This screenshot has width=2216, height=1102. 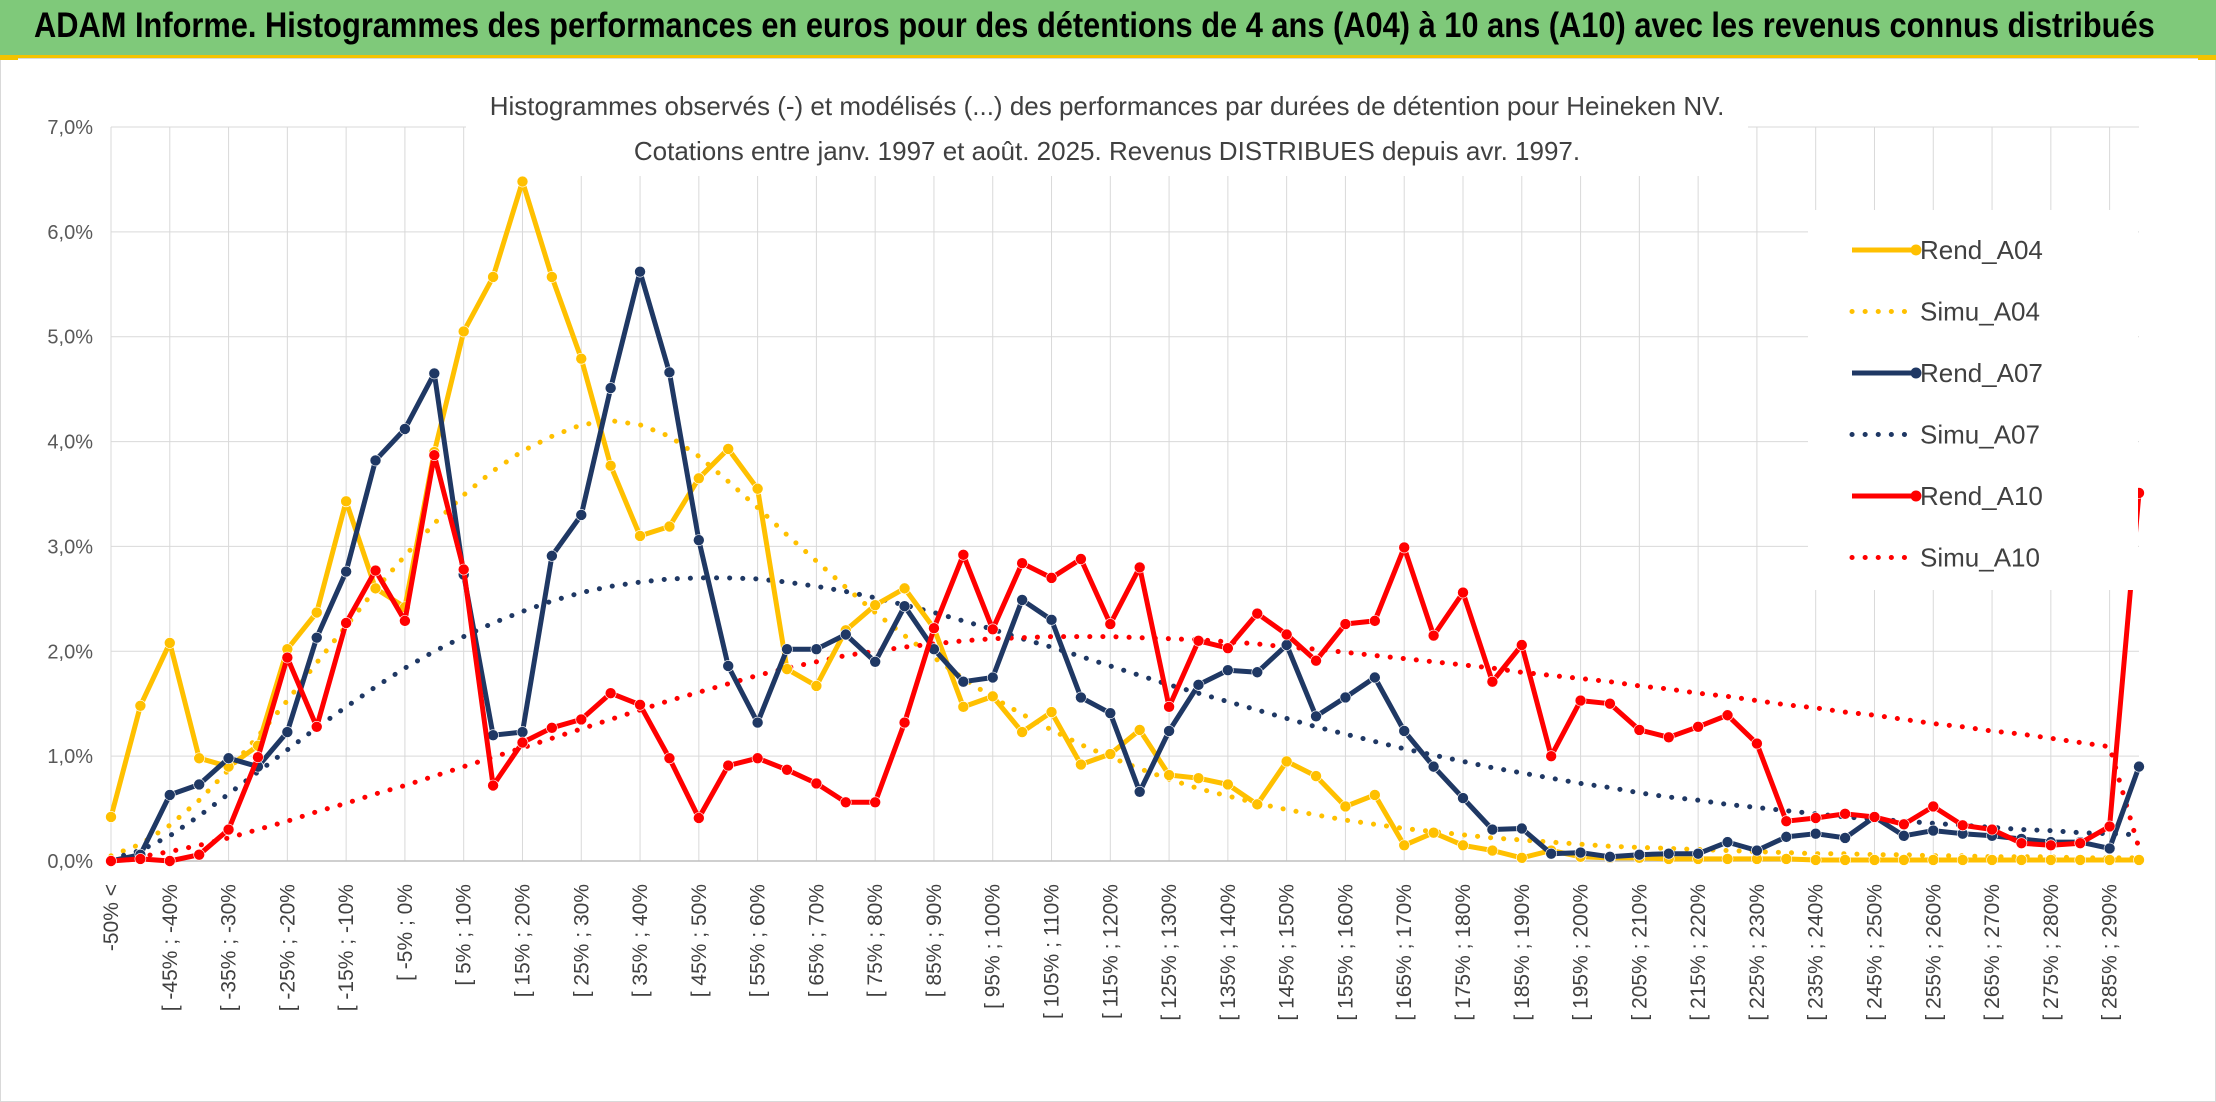 I want to click on x-tick-label: [ 55% ; 60%, so click(x=758, y=940).